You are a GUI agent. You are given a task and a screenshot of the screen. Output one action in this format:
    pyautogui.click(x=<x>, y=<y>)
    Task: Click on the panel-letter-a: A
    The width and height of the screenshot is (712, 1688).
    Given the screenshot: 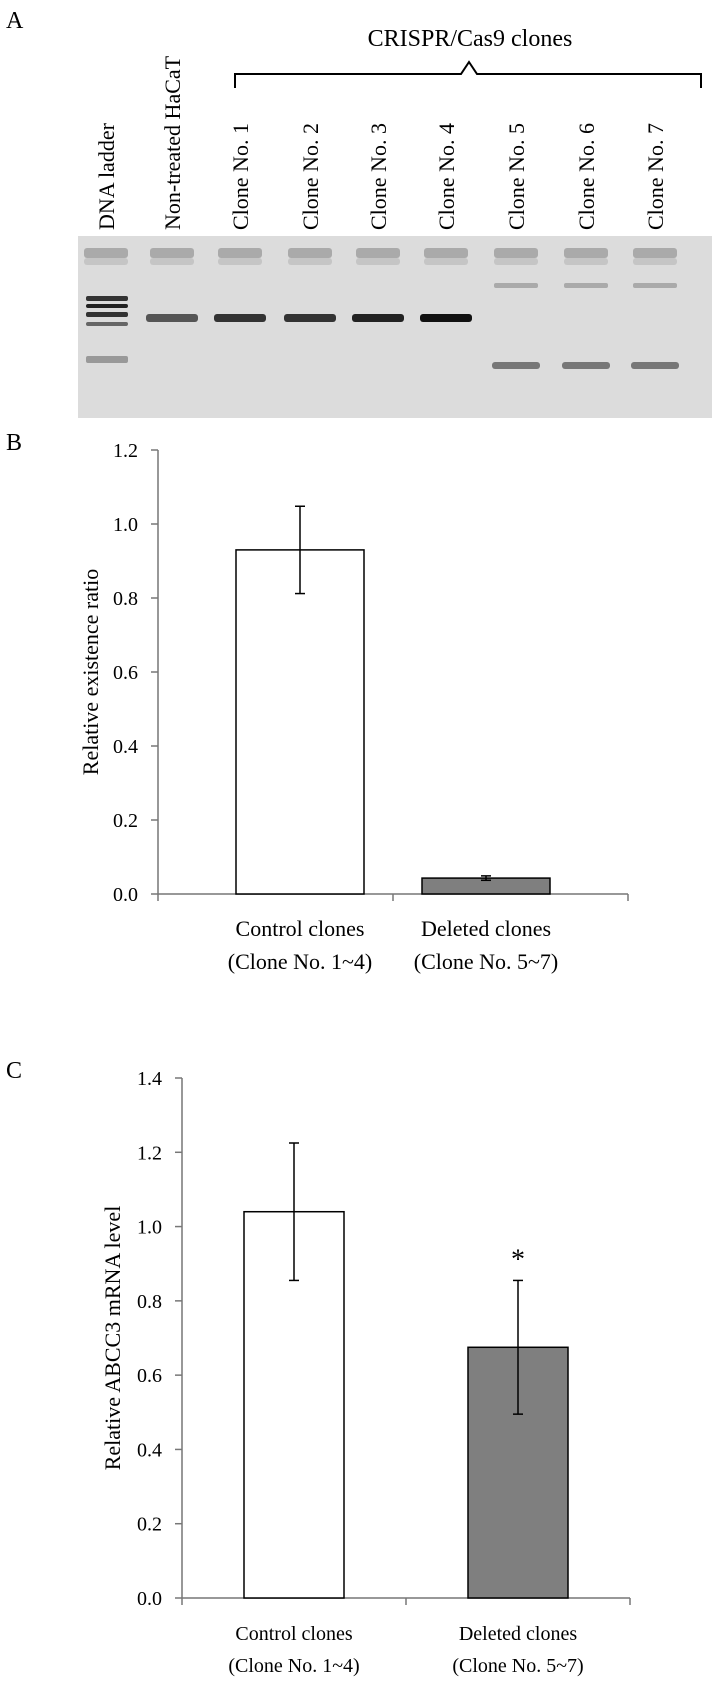 What is the action you would take?
    pyautogui.click(x=15, y=21)
    